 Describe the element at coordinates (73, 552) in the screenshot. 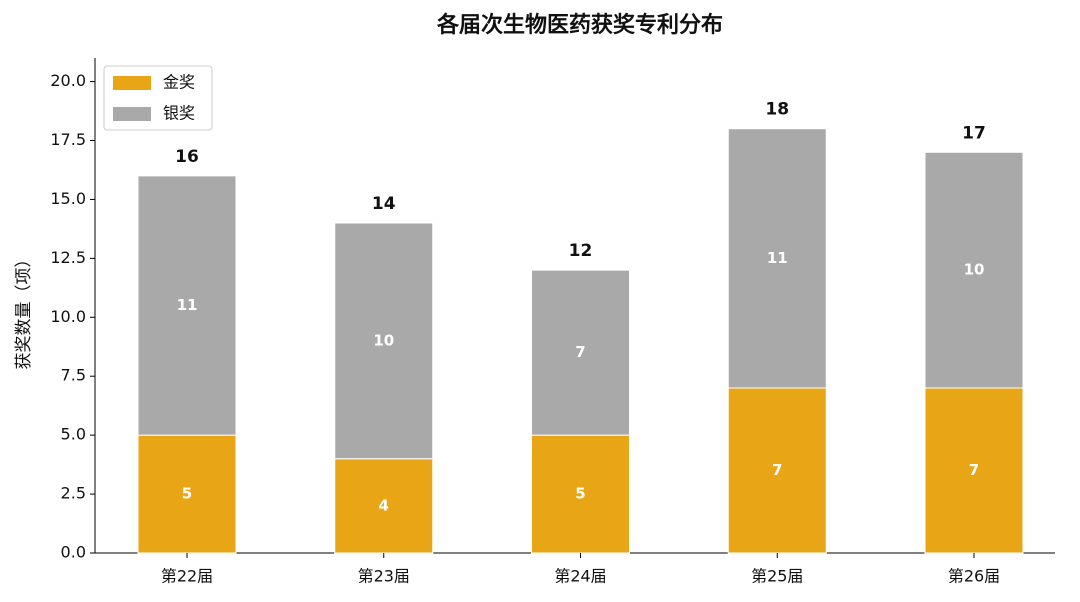

I see `y-tick-label: 0.0` at that location.